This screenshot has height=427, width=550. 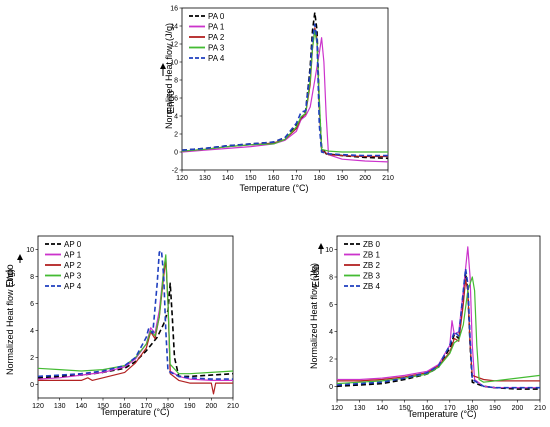 I want to click on legend-label: AP 3, so click(x=73, y=276).